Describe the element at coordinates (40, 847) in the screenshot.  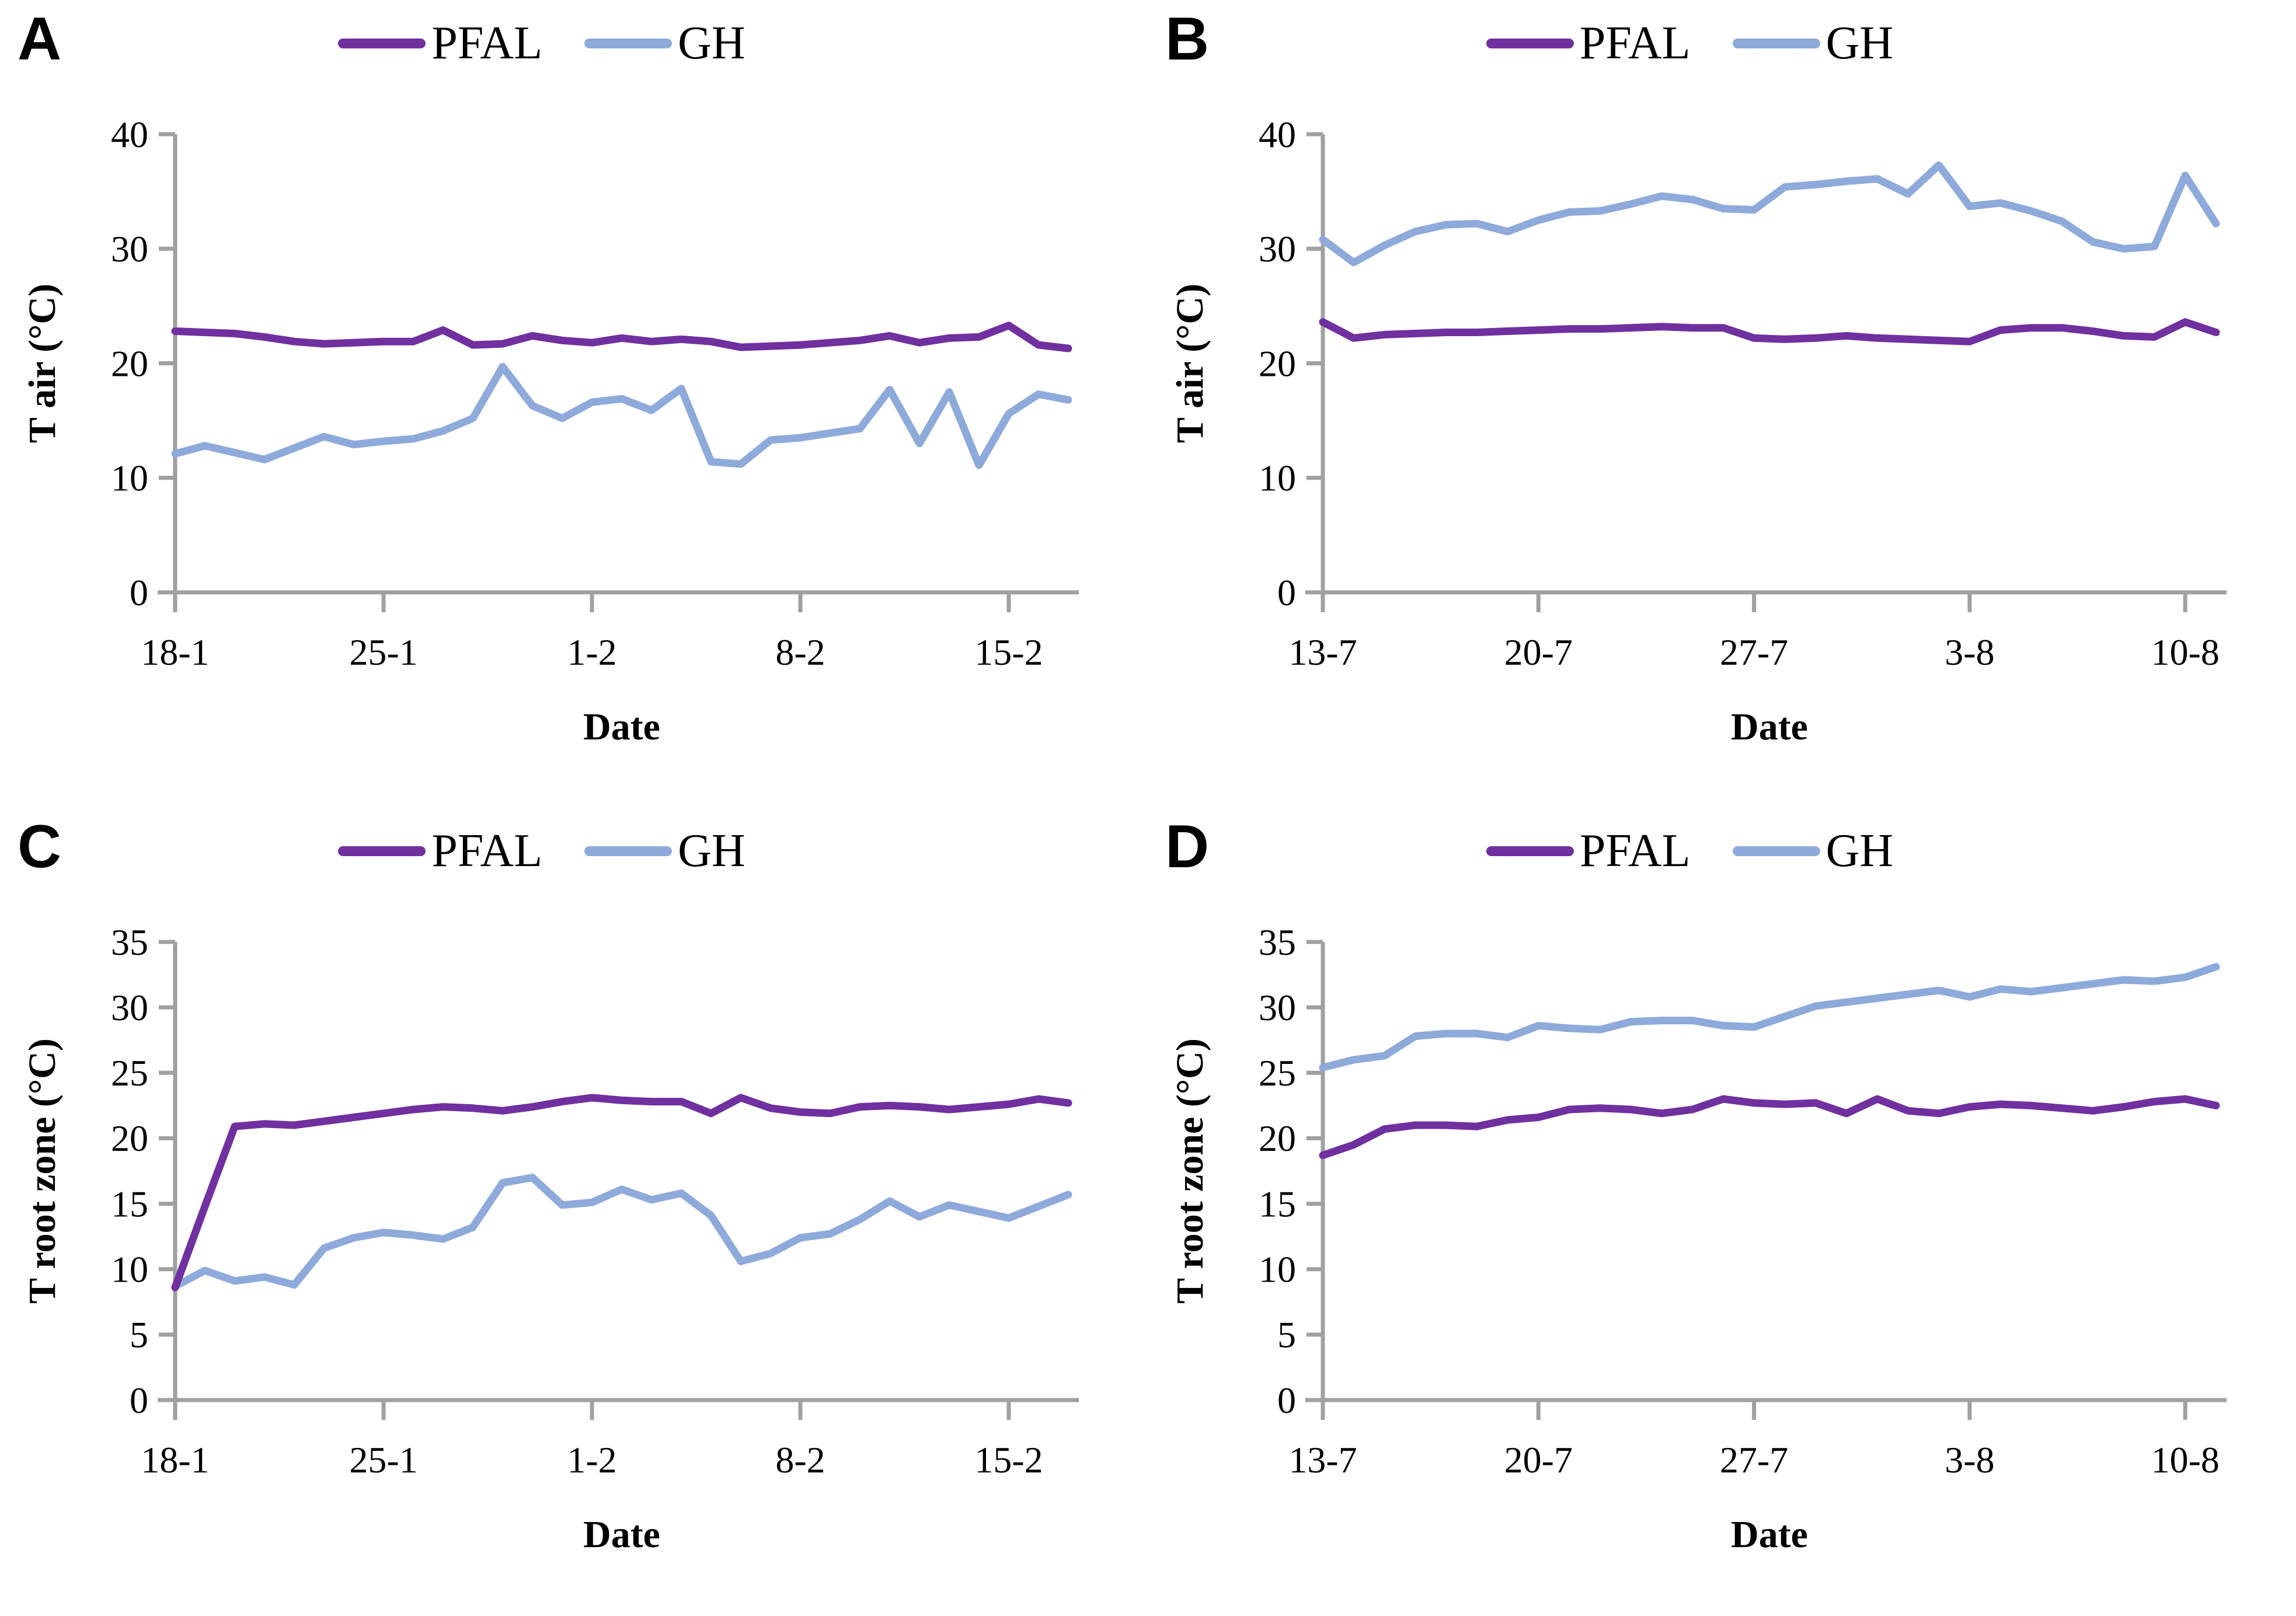
I see `panel-letter-c: C` at that location.